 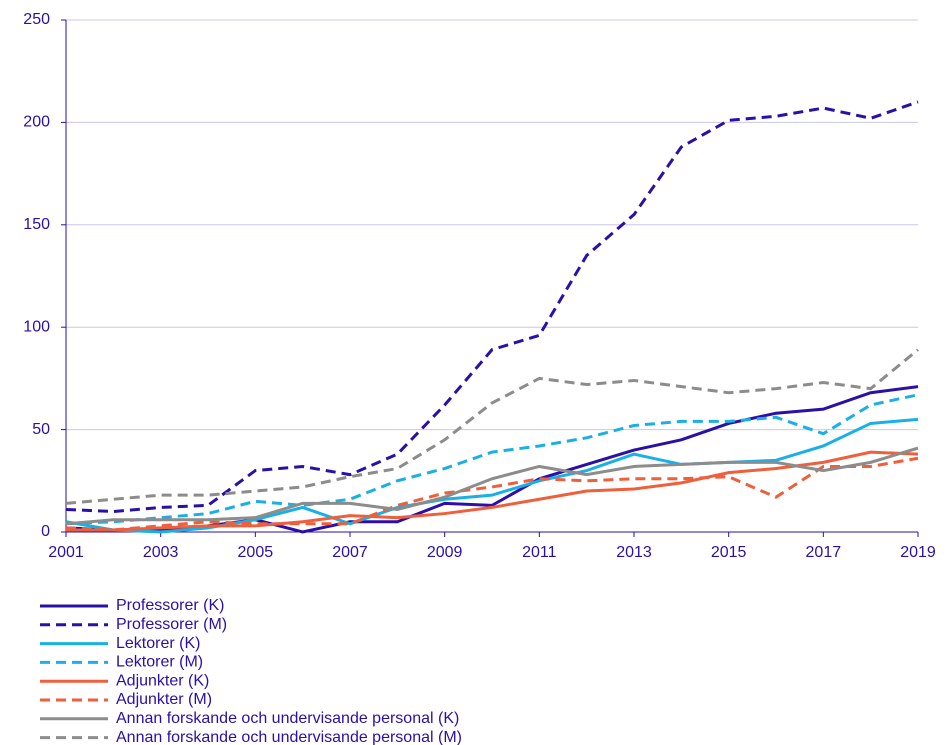 I want to click on x-tick-label: 2009, so click(x=445, y=552).